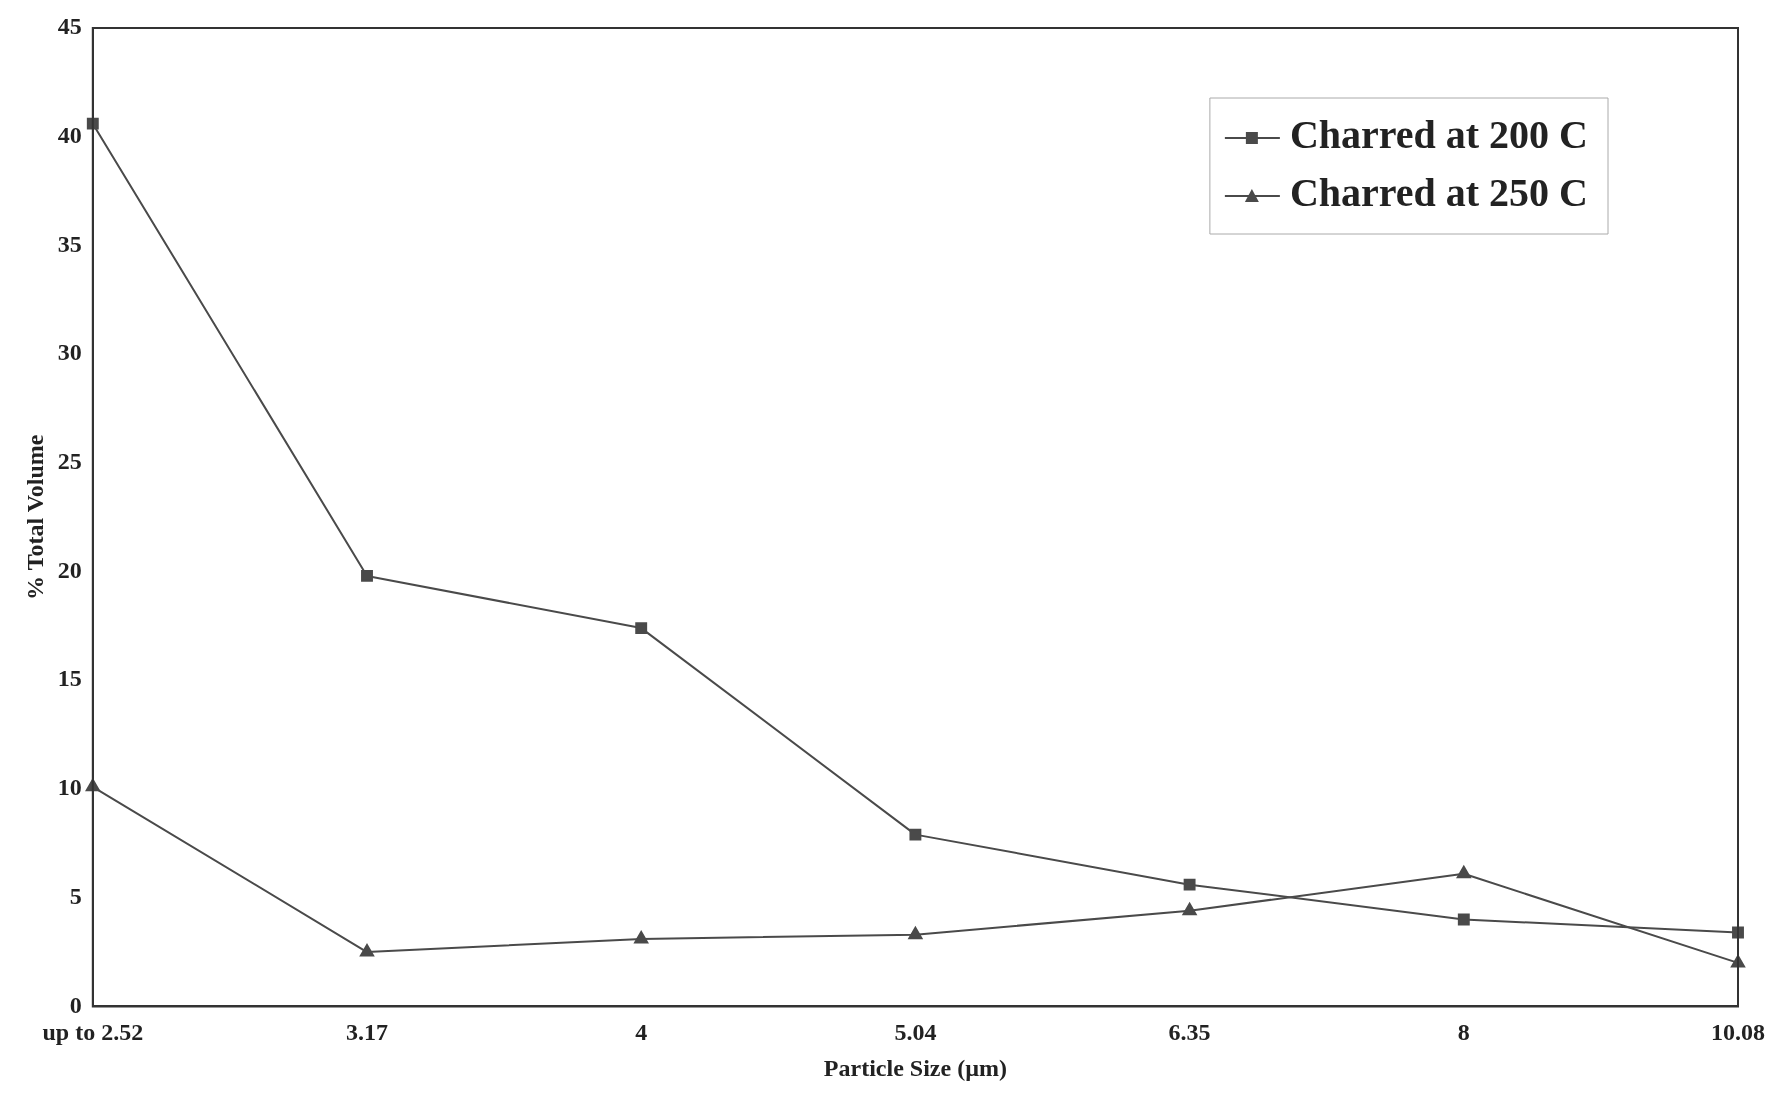 The height and width of the screenshot is (1117, 1786). What do you see at coordinates (1463, 1032) in the screenshot?
I see `x-tick-label: 8` at bounding box center [1463, 1032].